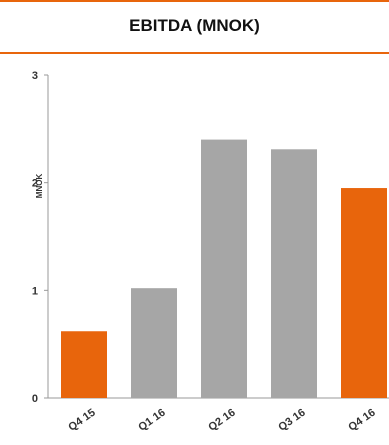  I want to click on y-tick-label: 1, so click(35, 291).